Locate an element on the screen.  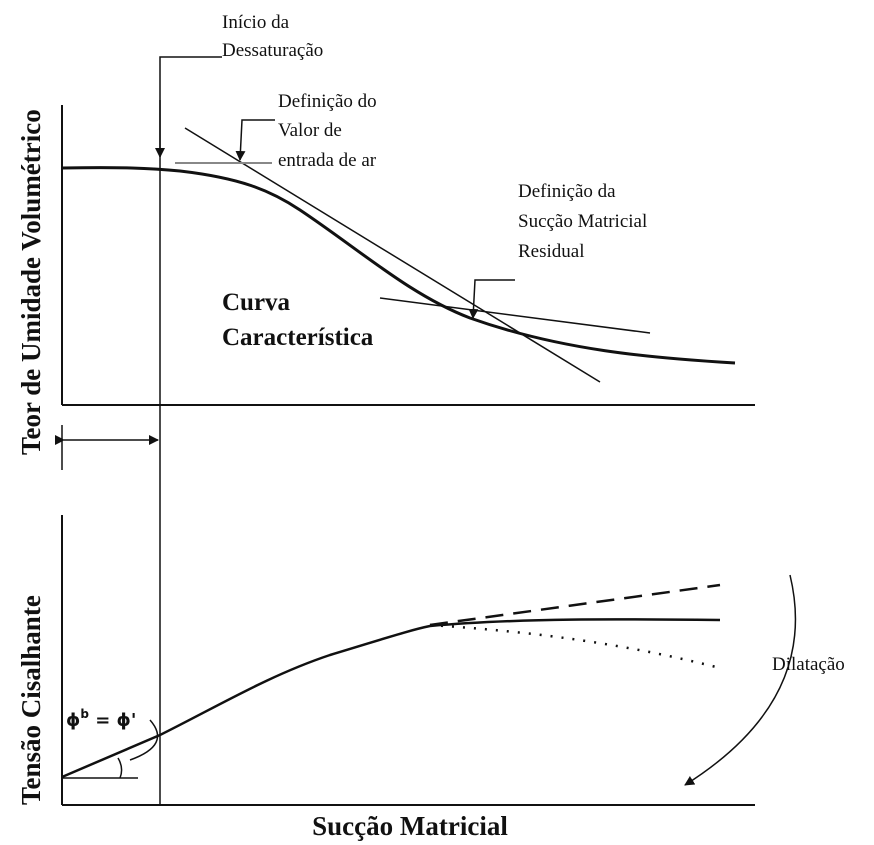
annotation: Sucção Matricial is located at coordinates (582, 221).